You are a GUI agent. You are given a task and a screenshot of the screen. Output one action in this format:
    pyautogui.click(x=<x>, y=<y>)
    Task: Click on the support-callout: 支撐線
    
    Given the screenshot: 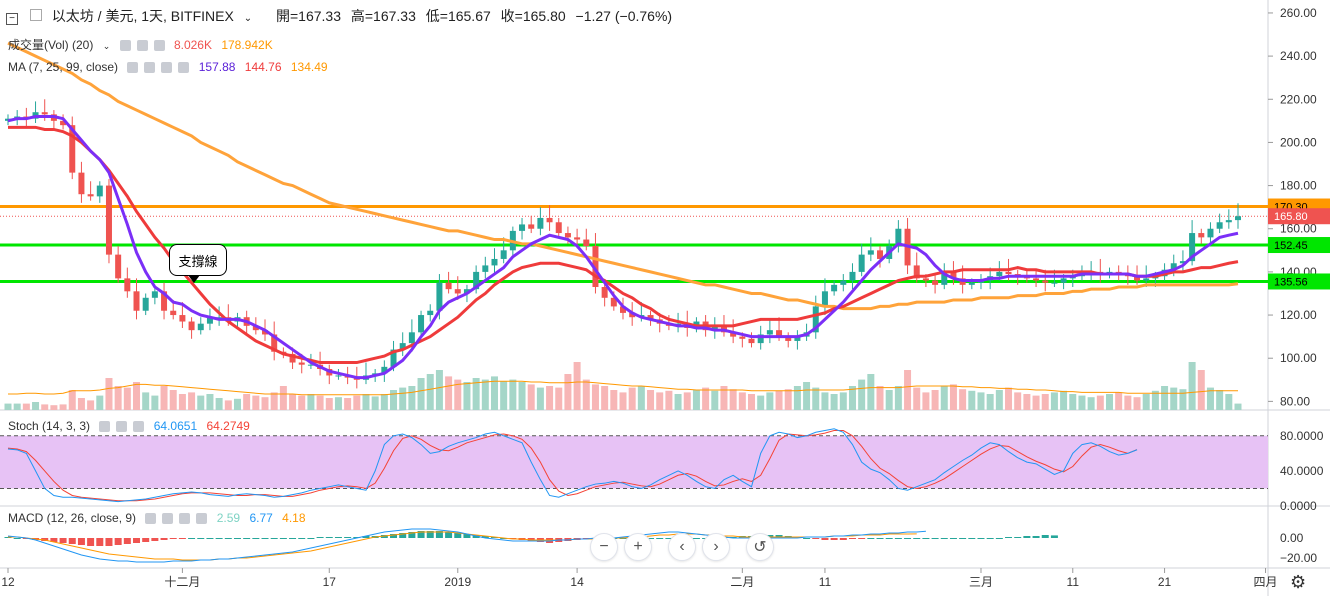 What is the action you would take?
    pyautogui.click(x=198, y=263)
    